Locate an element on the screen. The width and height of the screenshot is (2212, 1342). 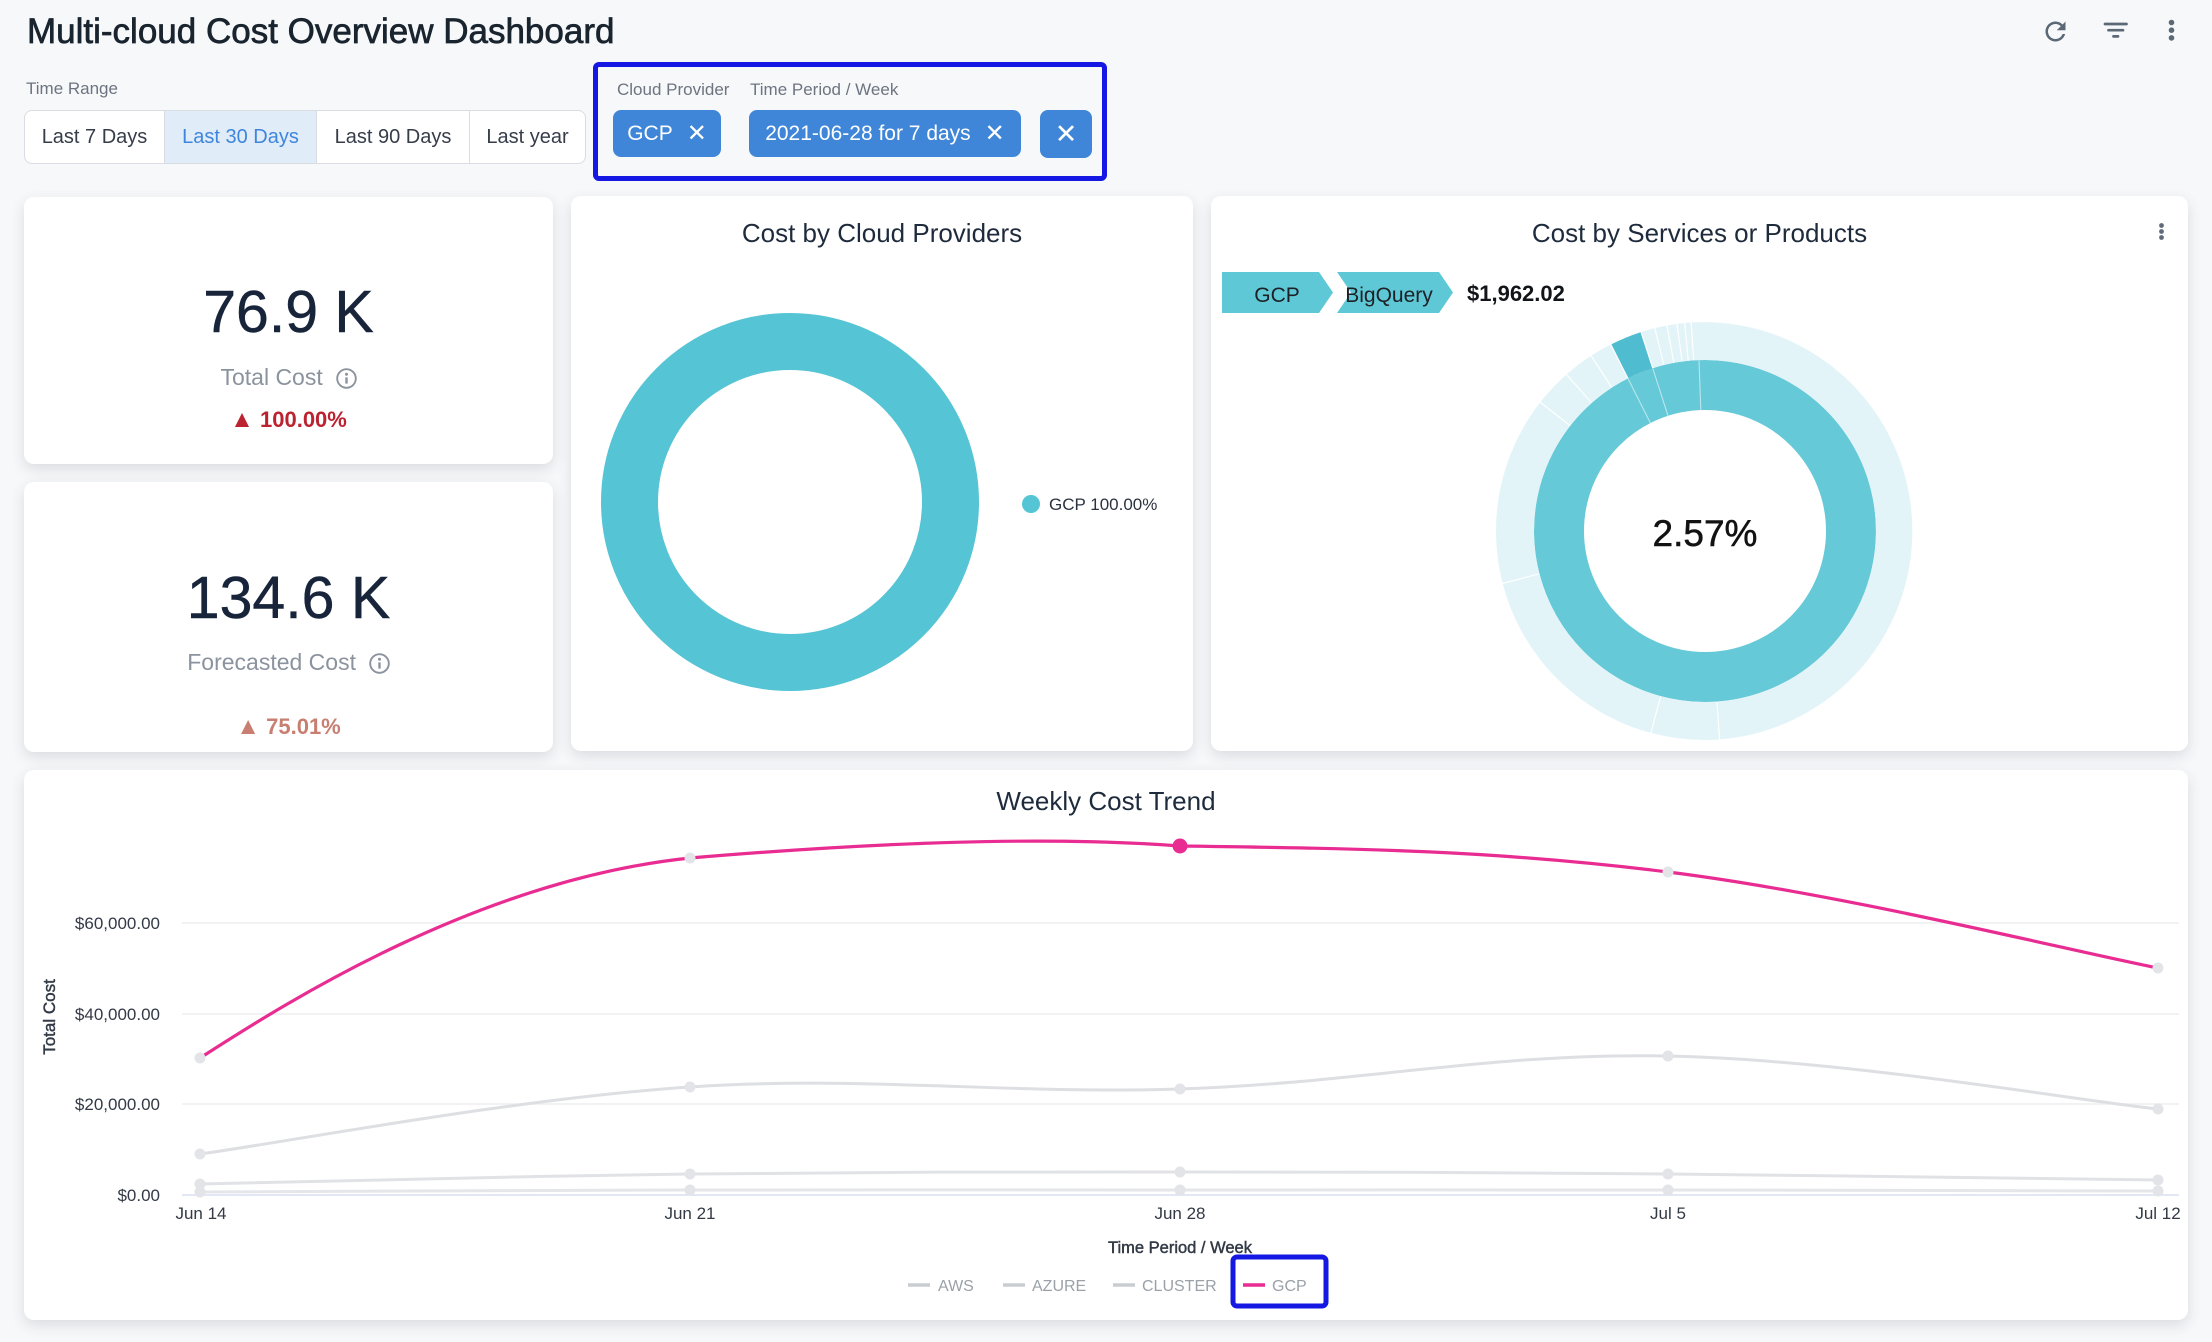
svg-text: $0.00 is located at coordinates (138, 1195).